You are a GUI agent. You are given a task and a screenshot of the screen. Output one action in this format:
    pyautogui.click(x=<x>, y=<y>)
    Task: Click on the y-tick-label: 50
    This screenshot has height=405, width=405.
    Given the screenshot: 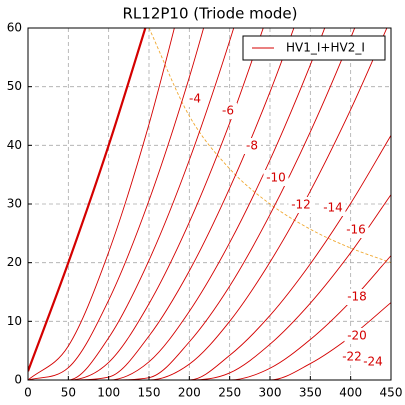 What is the action you would take?
    pyautogui.click(x=14, y=86)
    